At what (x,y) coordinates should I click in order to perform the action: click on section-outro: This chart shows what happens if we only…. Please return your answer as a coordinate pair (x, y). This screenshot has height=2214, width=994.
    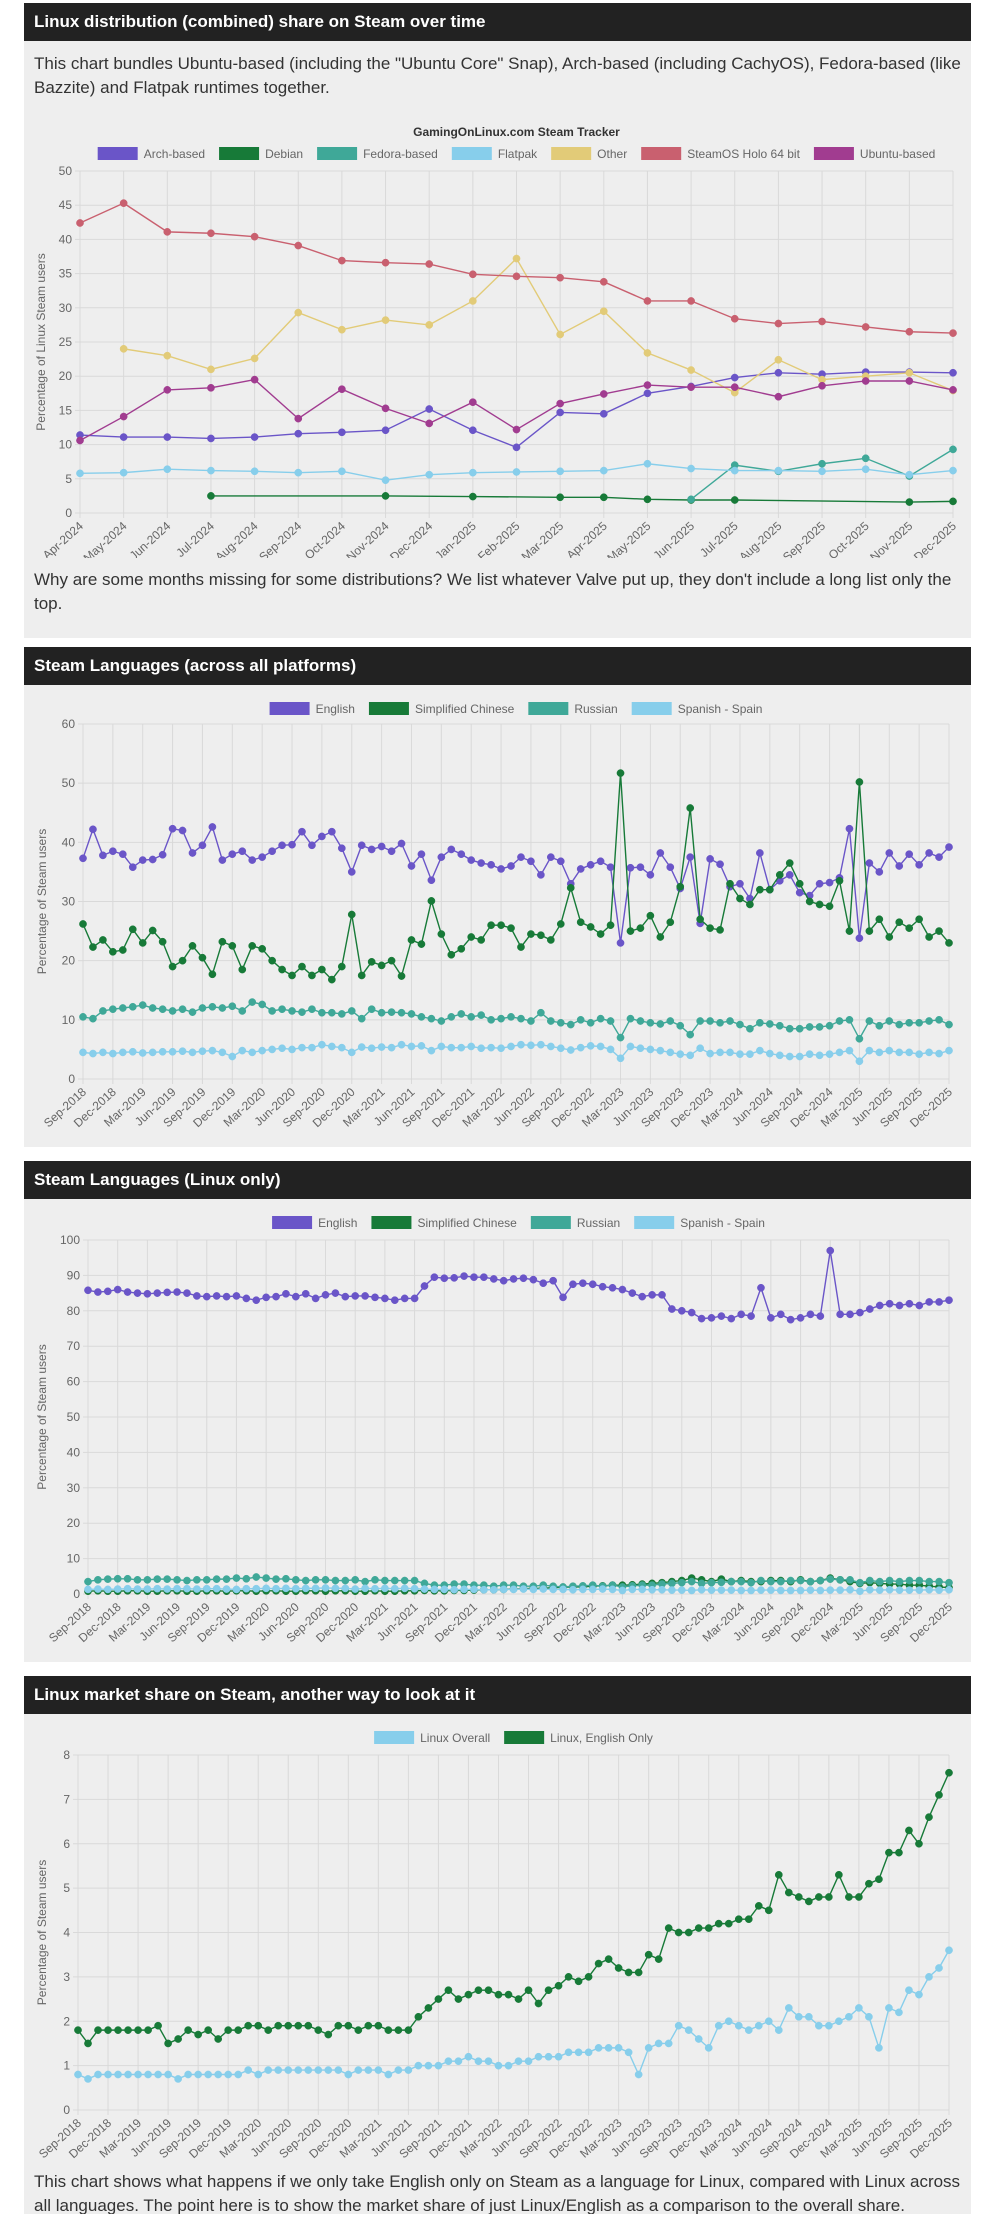
    Looking at the image, I should click on (497, 2193).